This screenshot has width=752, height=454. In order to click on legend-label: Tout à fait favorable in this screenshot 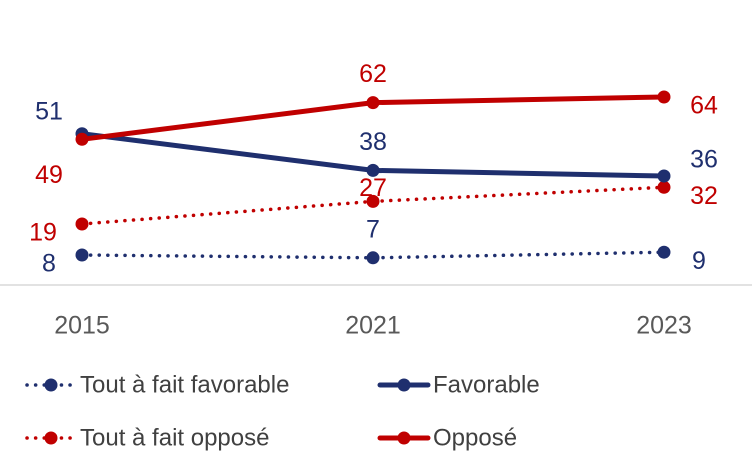, I will do `click(184, 384)`.